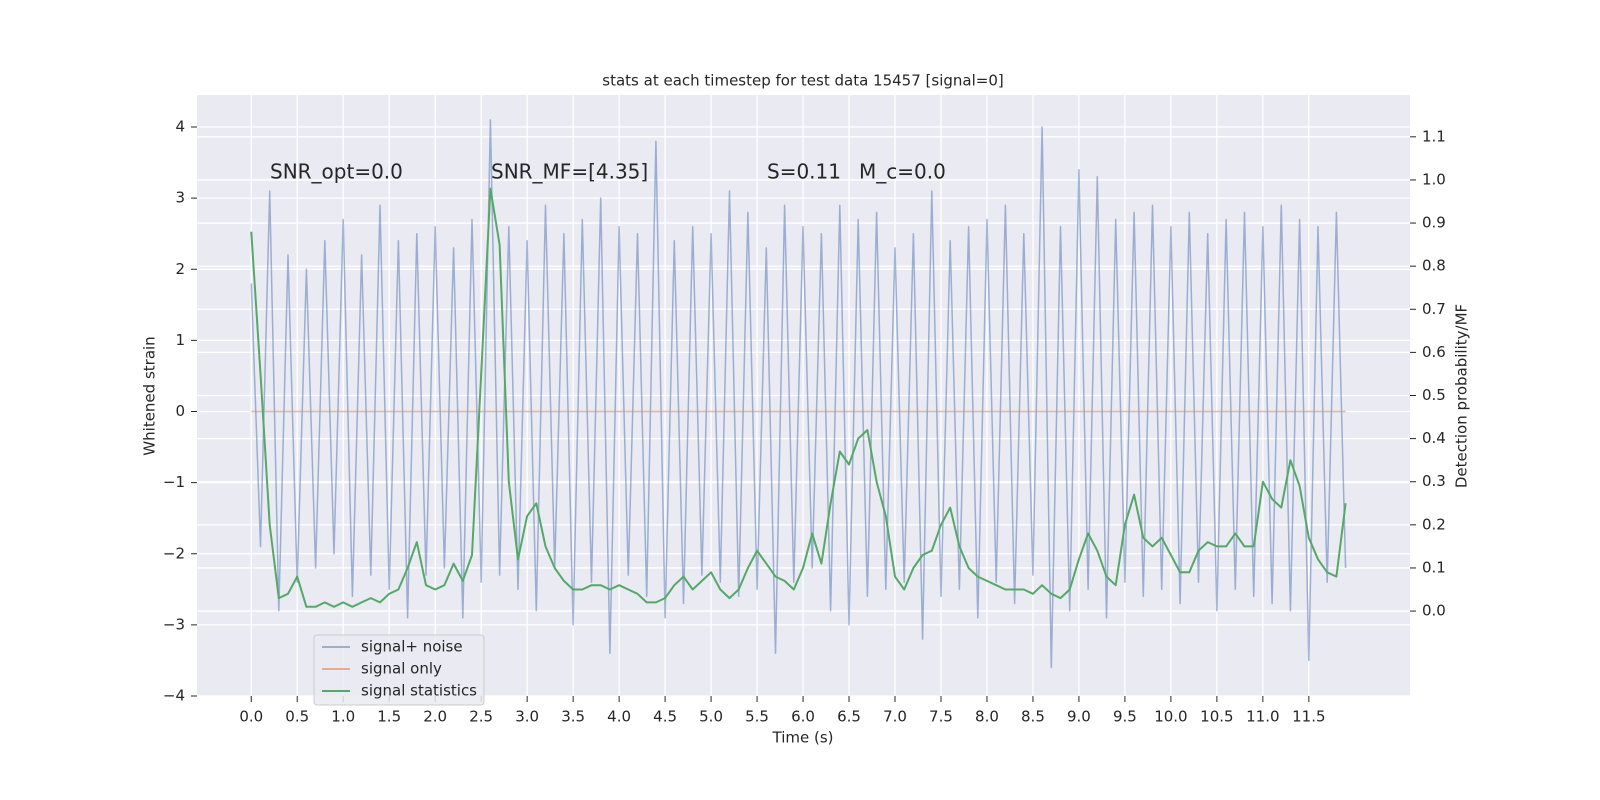  What do you see at coordinates (1308, 717) in the screenshot?
I see `x-tick-label: 11.5` at bounding box center [1308, 717].